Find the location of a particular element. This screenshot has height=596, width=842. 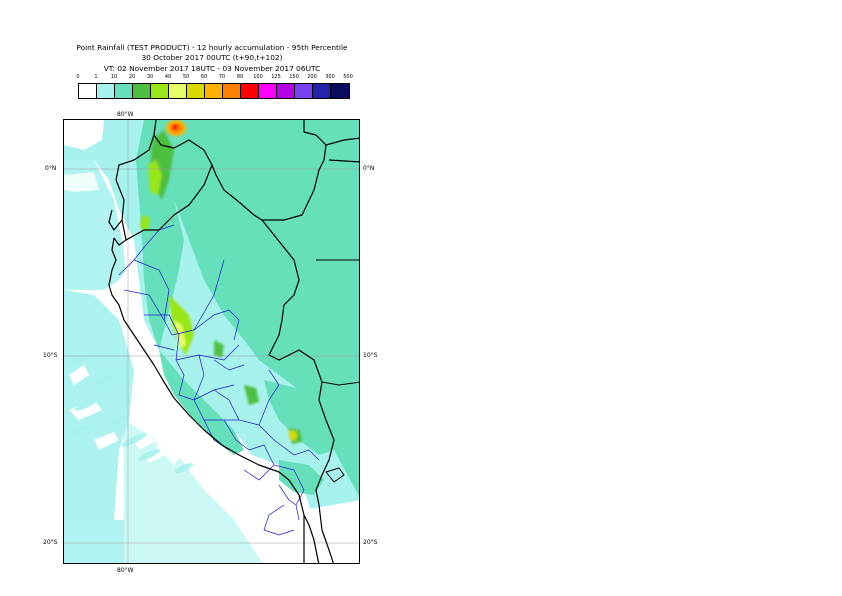

legend-tick-label: 40 is located at coordinates (168, 77).